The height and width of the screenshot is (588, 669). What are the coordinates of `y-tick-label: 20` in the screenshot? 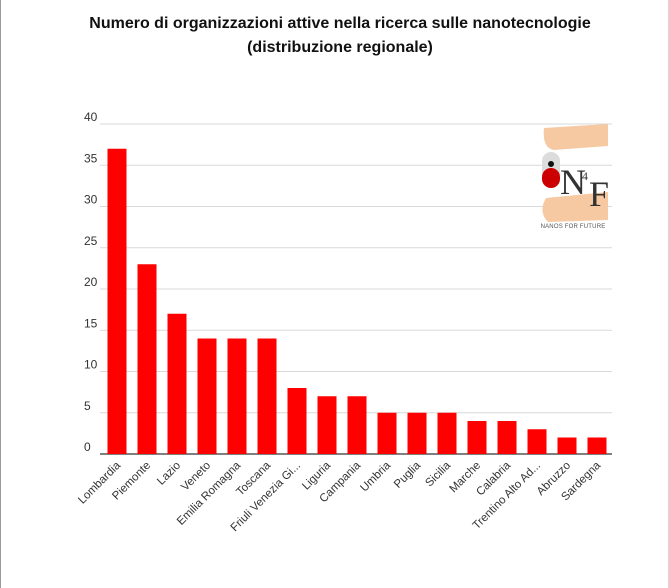 It's located at (91, 282).